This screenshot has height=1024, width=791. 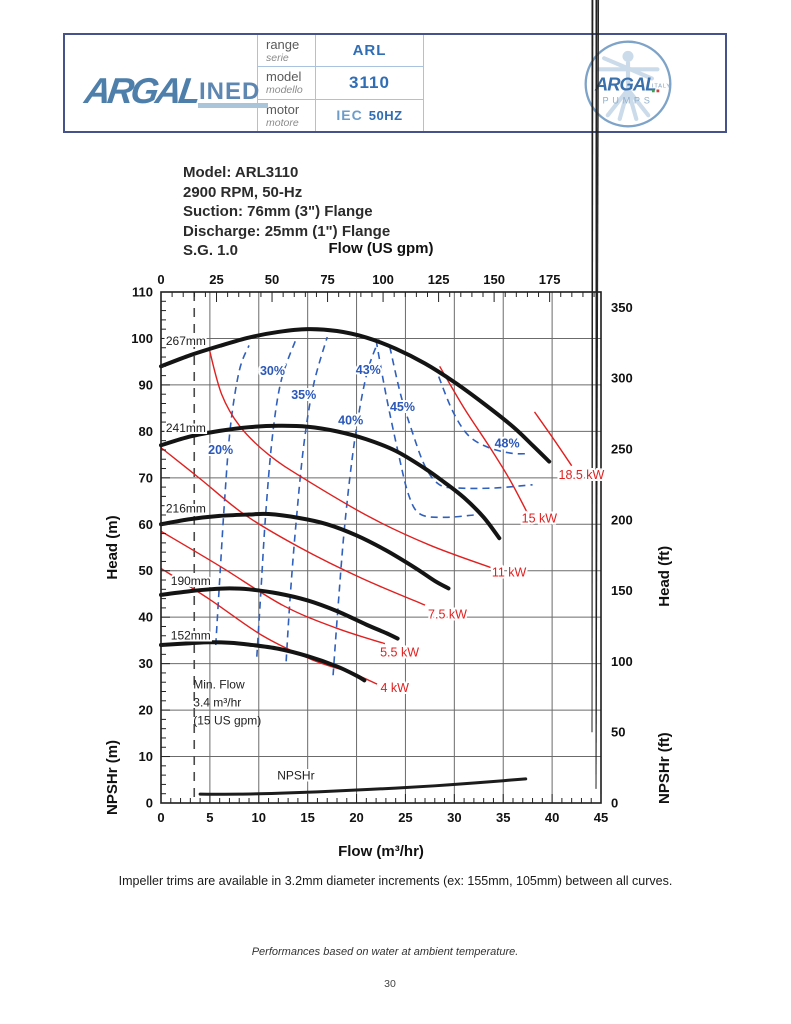 What do you see at coordinates (243, 192) in the screenshot?
I see `info-speed: 2900 RPM, 50-Hz` at bounding box center [243, 192].